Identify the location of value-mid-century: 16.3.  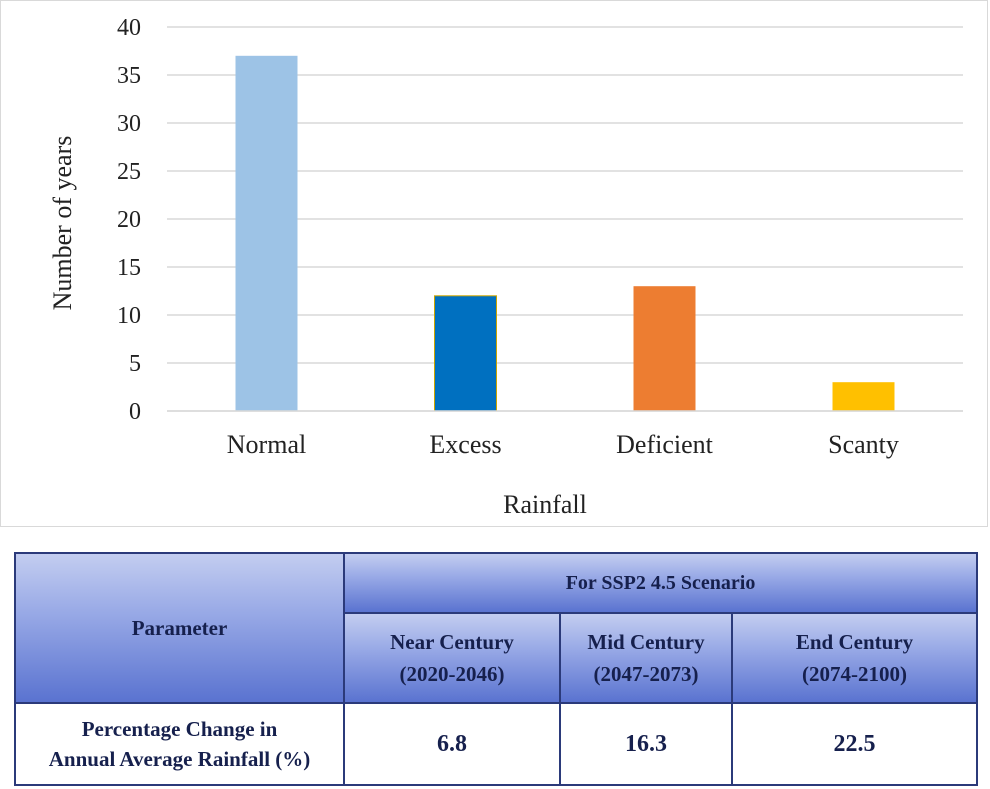
(646, 744).